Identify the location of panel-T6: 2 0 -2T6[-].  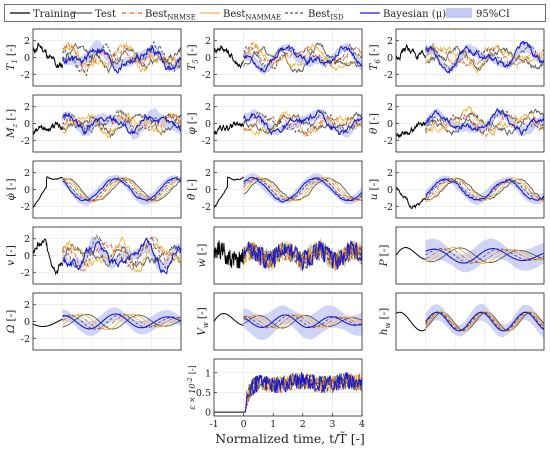
(456, 57).